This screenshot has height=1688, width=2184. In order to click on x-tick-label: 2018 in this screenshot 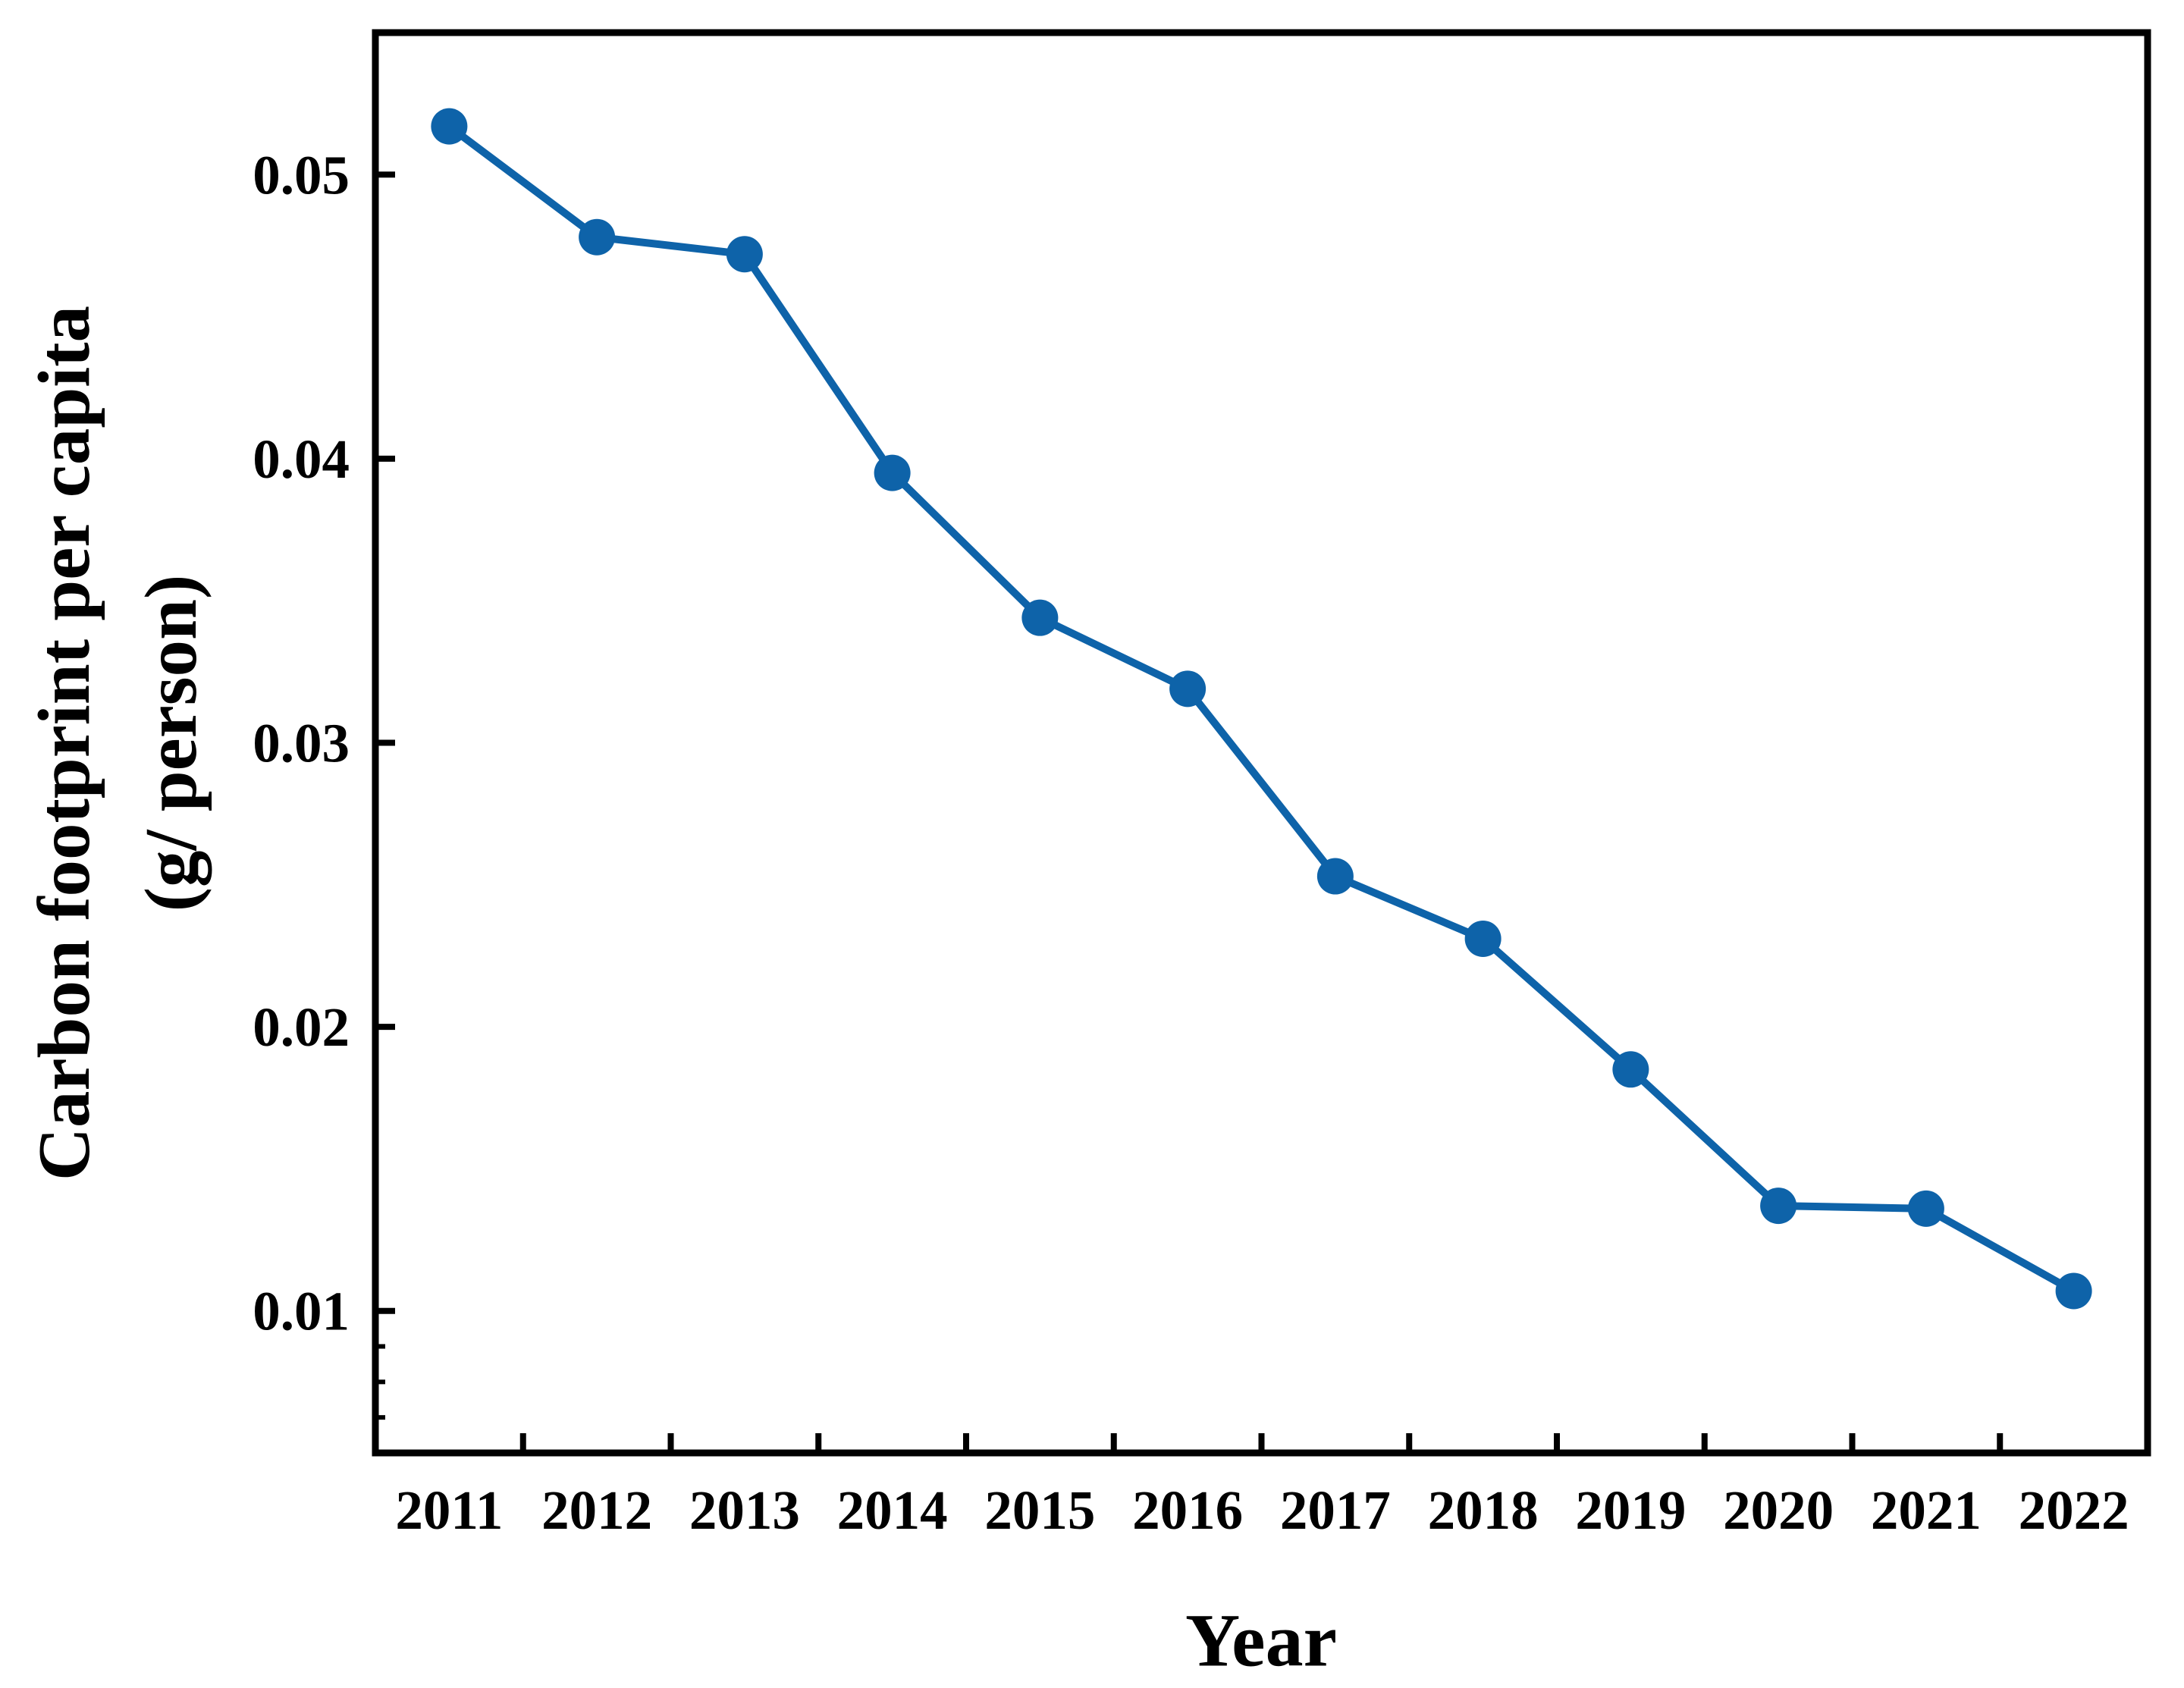, I will do `click(1483, 1510)`.